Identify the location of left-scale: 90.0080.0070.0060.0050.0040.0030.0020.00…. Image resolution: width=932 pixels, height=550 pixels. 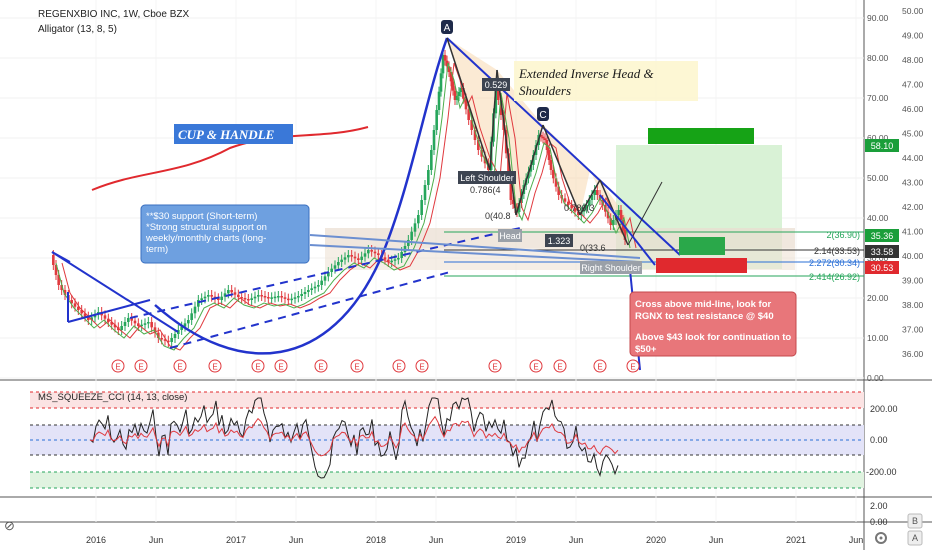
(878, 198).